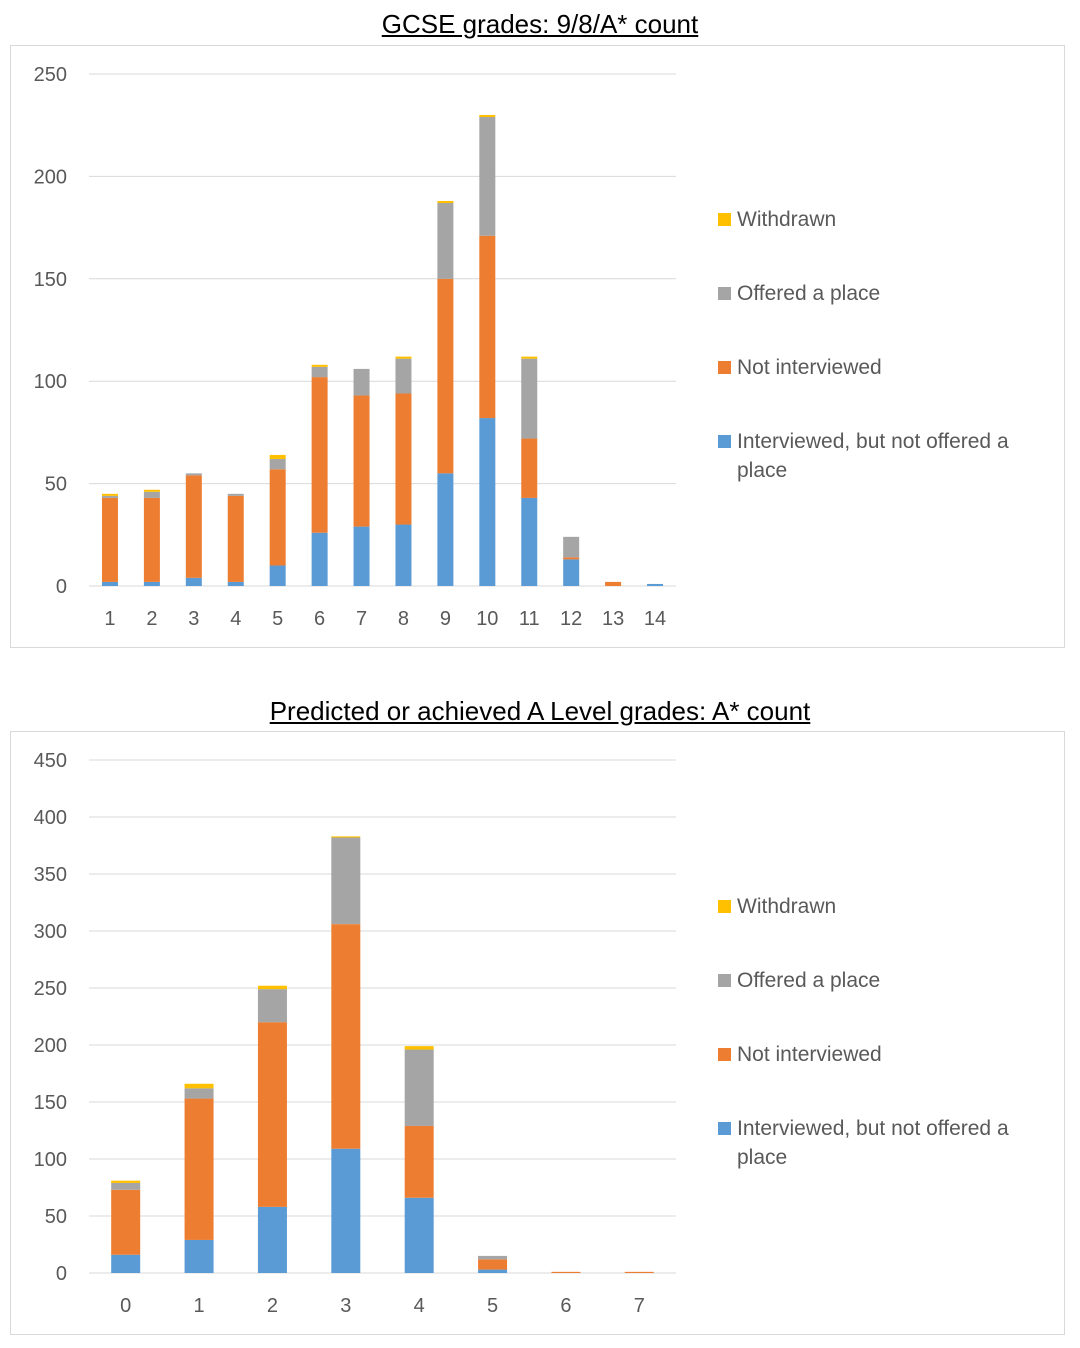 The width and height of the screenshot is (1080, 1348). I want to click on gcse-x-tick-label: 10, so click(487, 619).